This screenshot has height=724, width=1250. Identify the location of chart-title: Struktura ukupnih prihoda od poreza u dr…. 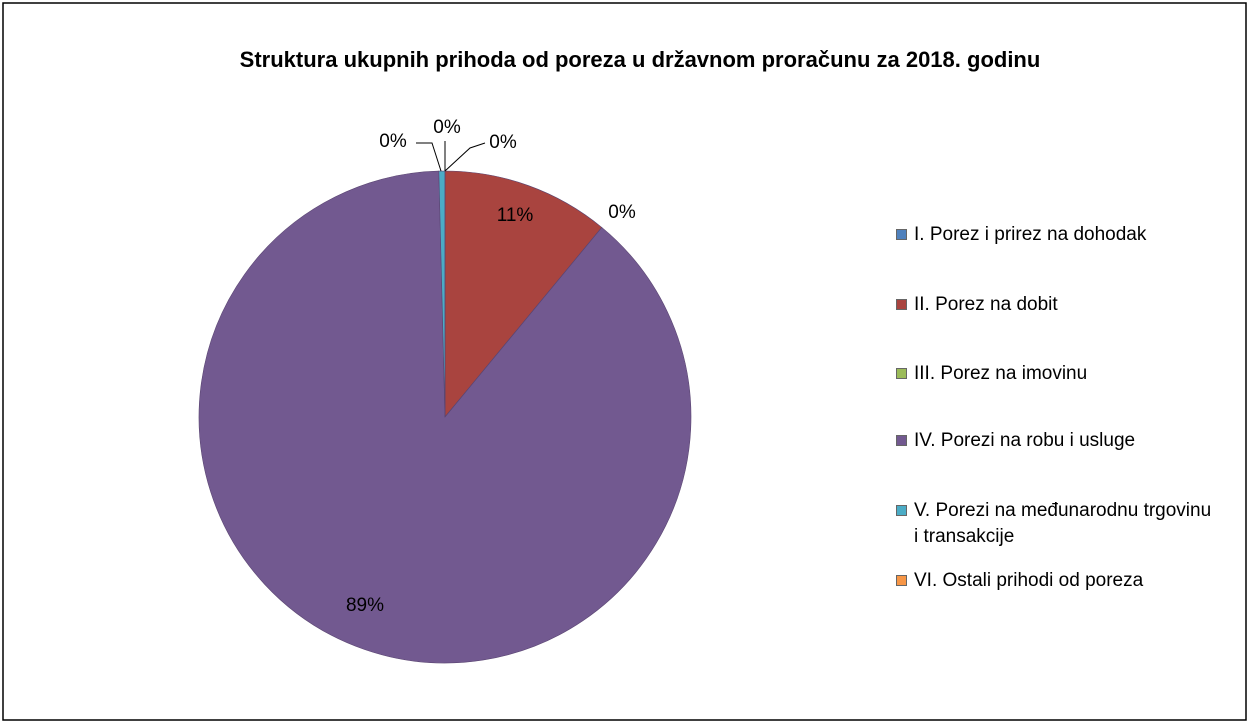
(640, 59).